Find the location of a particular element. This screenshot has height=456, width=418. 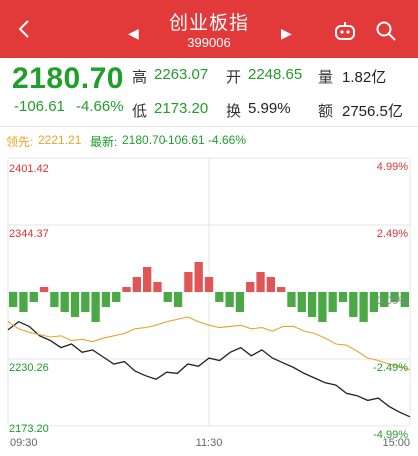

header-bar: ◀ 创业板指 399006 ▶ is located at coordinates (209, 29).